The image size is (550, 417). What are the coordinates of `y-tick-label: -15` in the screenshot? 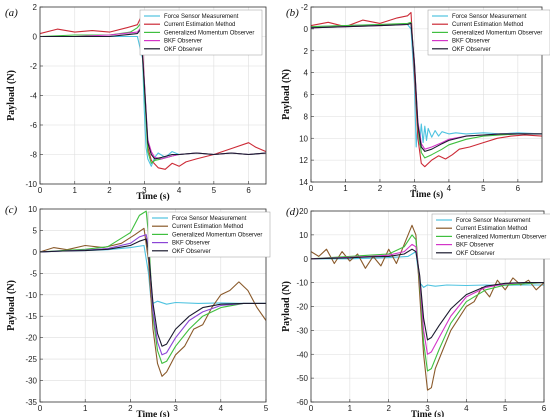 It's located at (31, 316).